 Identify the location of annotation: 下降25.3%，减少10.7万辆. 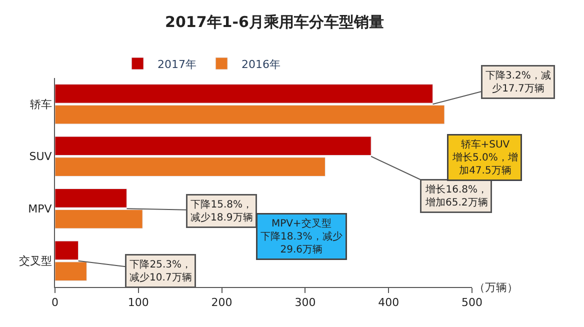
(161, 271).